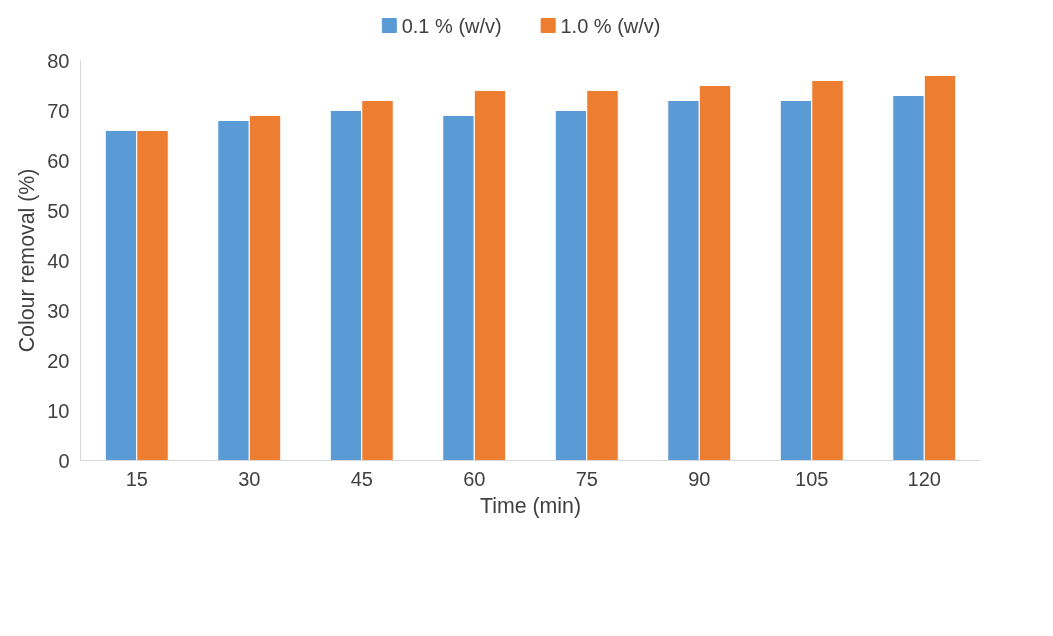 This screenshot has height=636, width=1053. What do you see at coordinates (530, 505) in the screenshot?
I see `x-axis-title: Time (min)` at bounding box center [530, 505].